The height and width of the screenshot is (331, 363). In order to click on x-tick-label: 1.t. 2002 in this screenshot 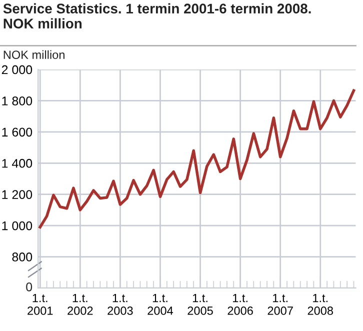, I will do `click(80, 304)`.